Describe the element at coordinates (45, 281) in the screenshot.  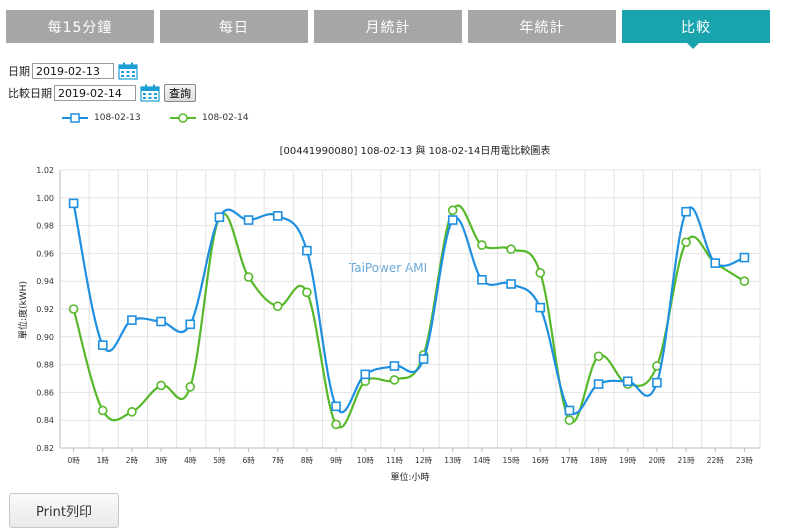
I see `y-tick-label: 0.94` at that location.